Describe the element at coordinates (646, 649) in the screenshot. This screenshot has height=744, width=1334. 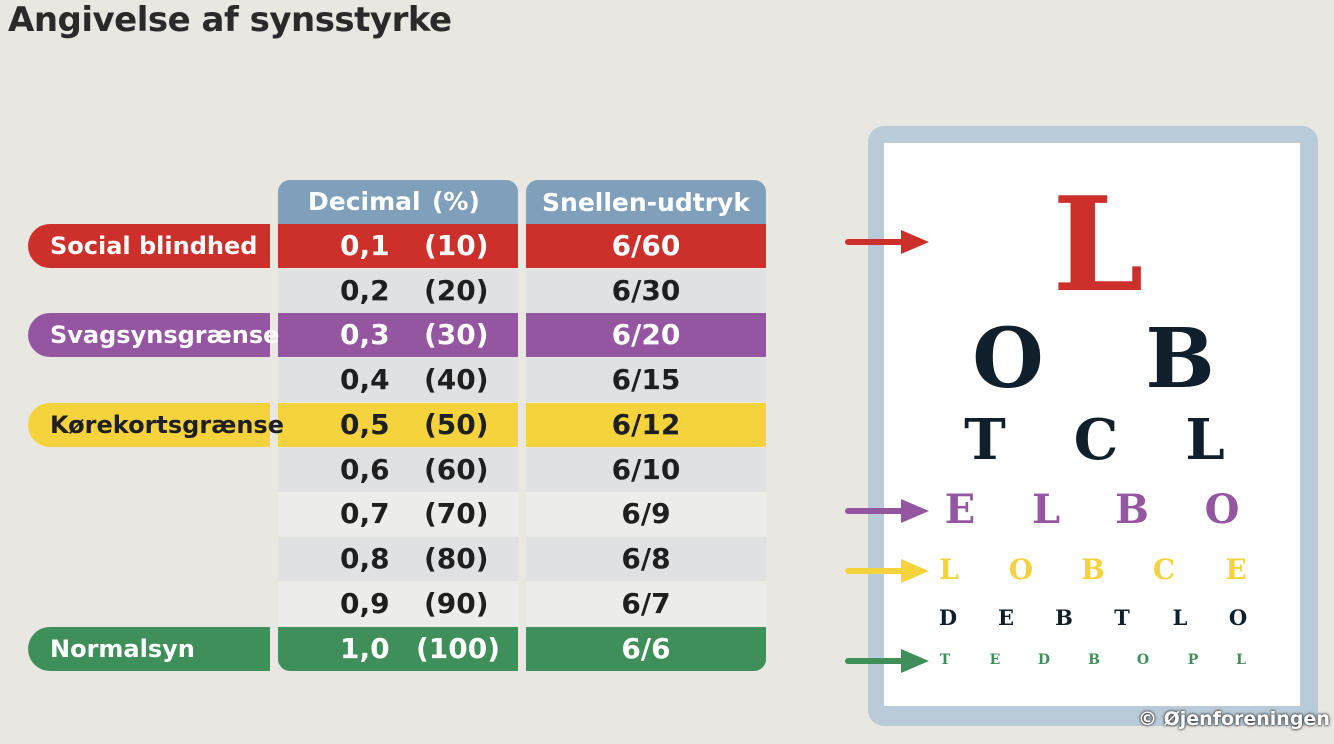
I see `snellen-cell: 6/6` at that location.